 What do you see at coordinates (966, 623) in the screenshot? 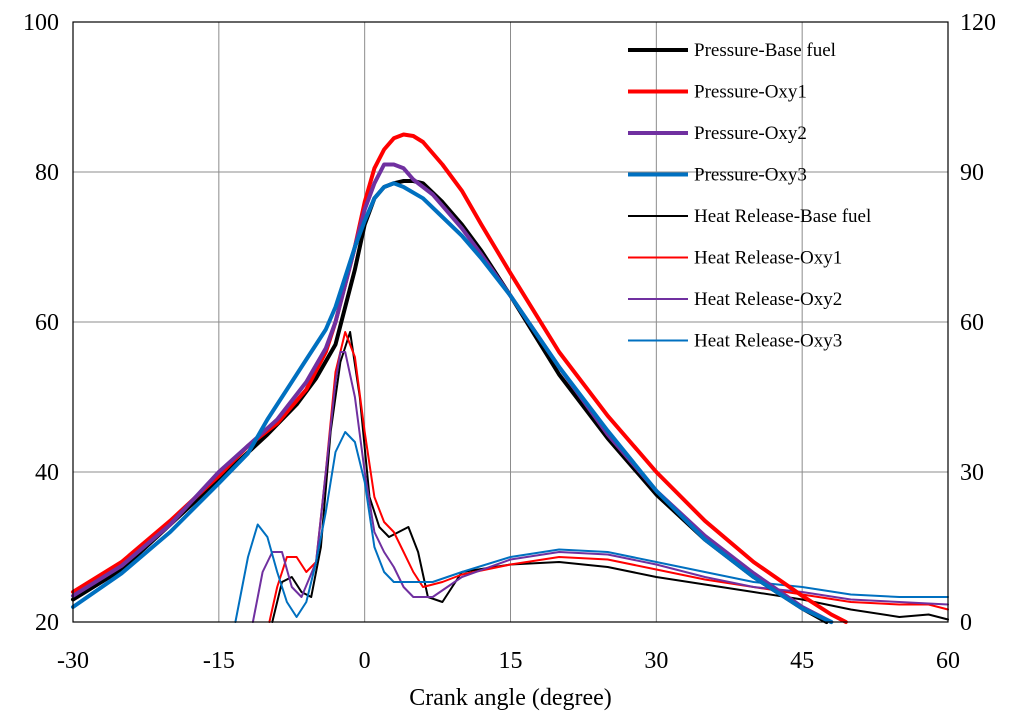
I see `y2-tick-label: 0` at bounding box center [966, 623].